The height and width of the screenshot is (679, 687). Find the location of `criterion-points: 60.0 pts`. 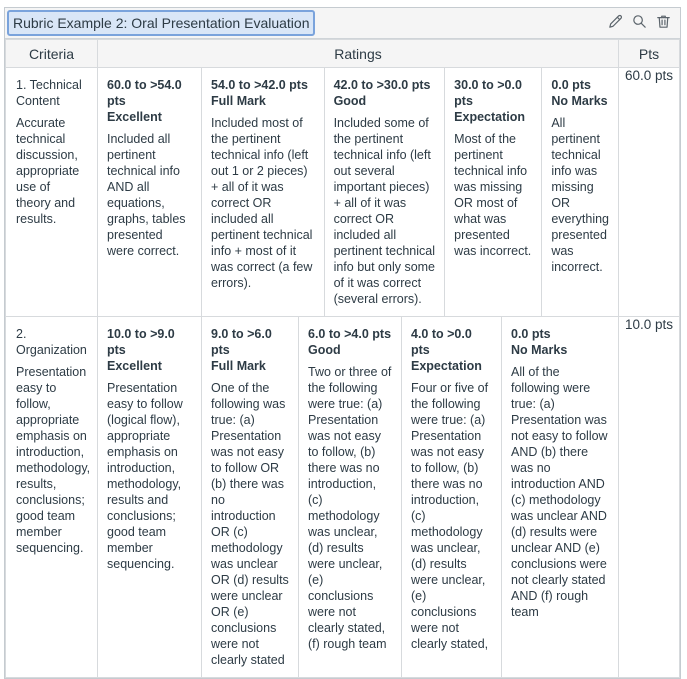

criterion-points: 60.0 pts is located at coordinates (649, 192).